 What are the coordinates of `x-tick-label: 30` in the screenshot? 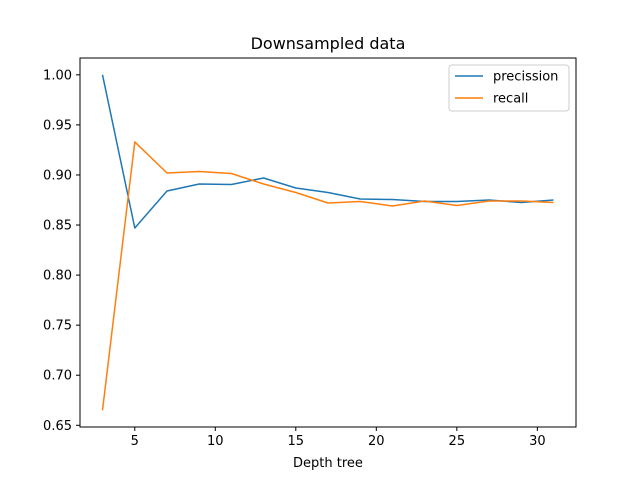 It's located at (537, 441).